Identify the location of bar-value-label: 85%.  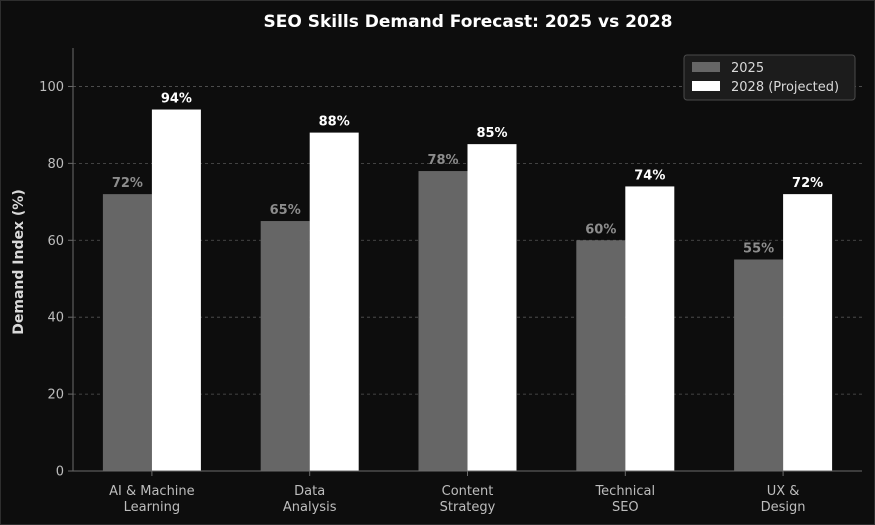
(491, 133).